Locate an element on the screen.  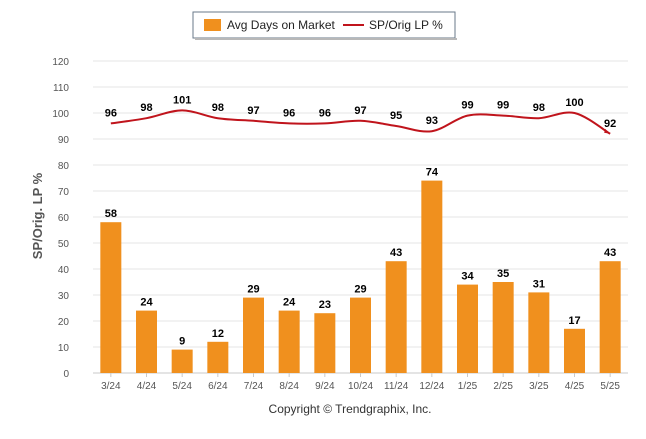
legend-box-shadow is located at coordinates (326, 39).